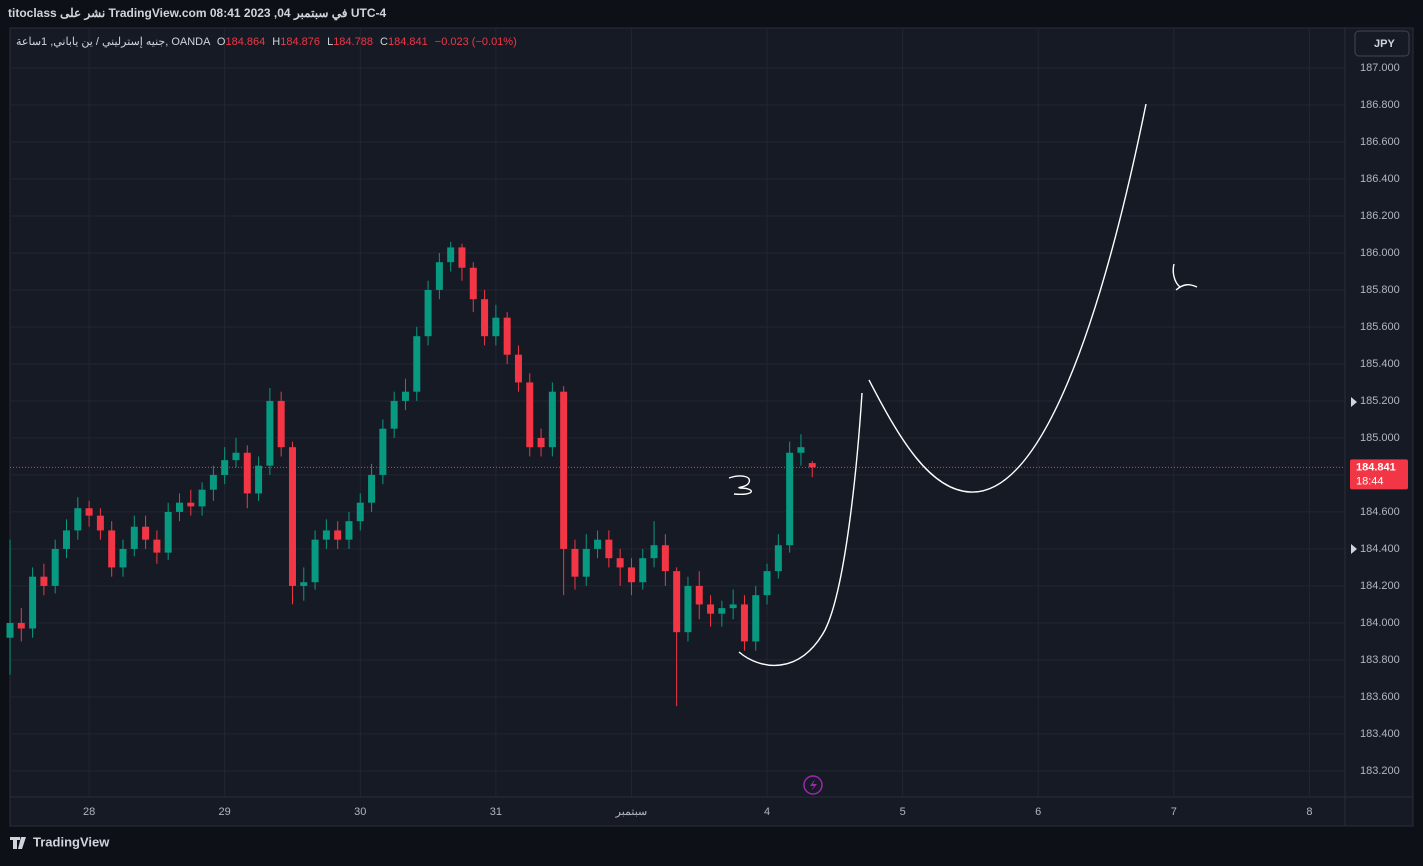 Image resolution: width=1423 pixels, height=866 pixels. I want to click on ohlc-label: O, so click(221, 42).